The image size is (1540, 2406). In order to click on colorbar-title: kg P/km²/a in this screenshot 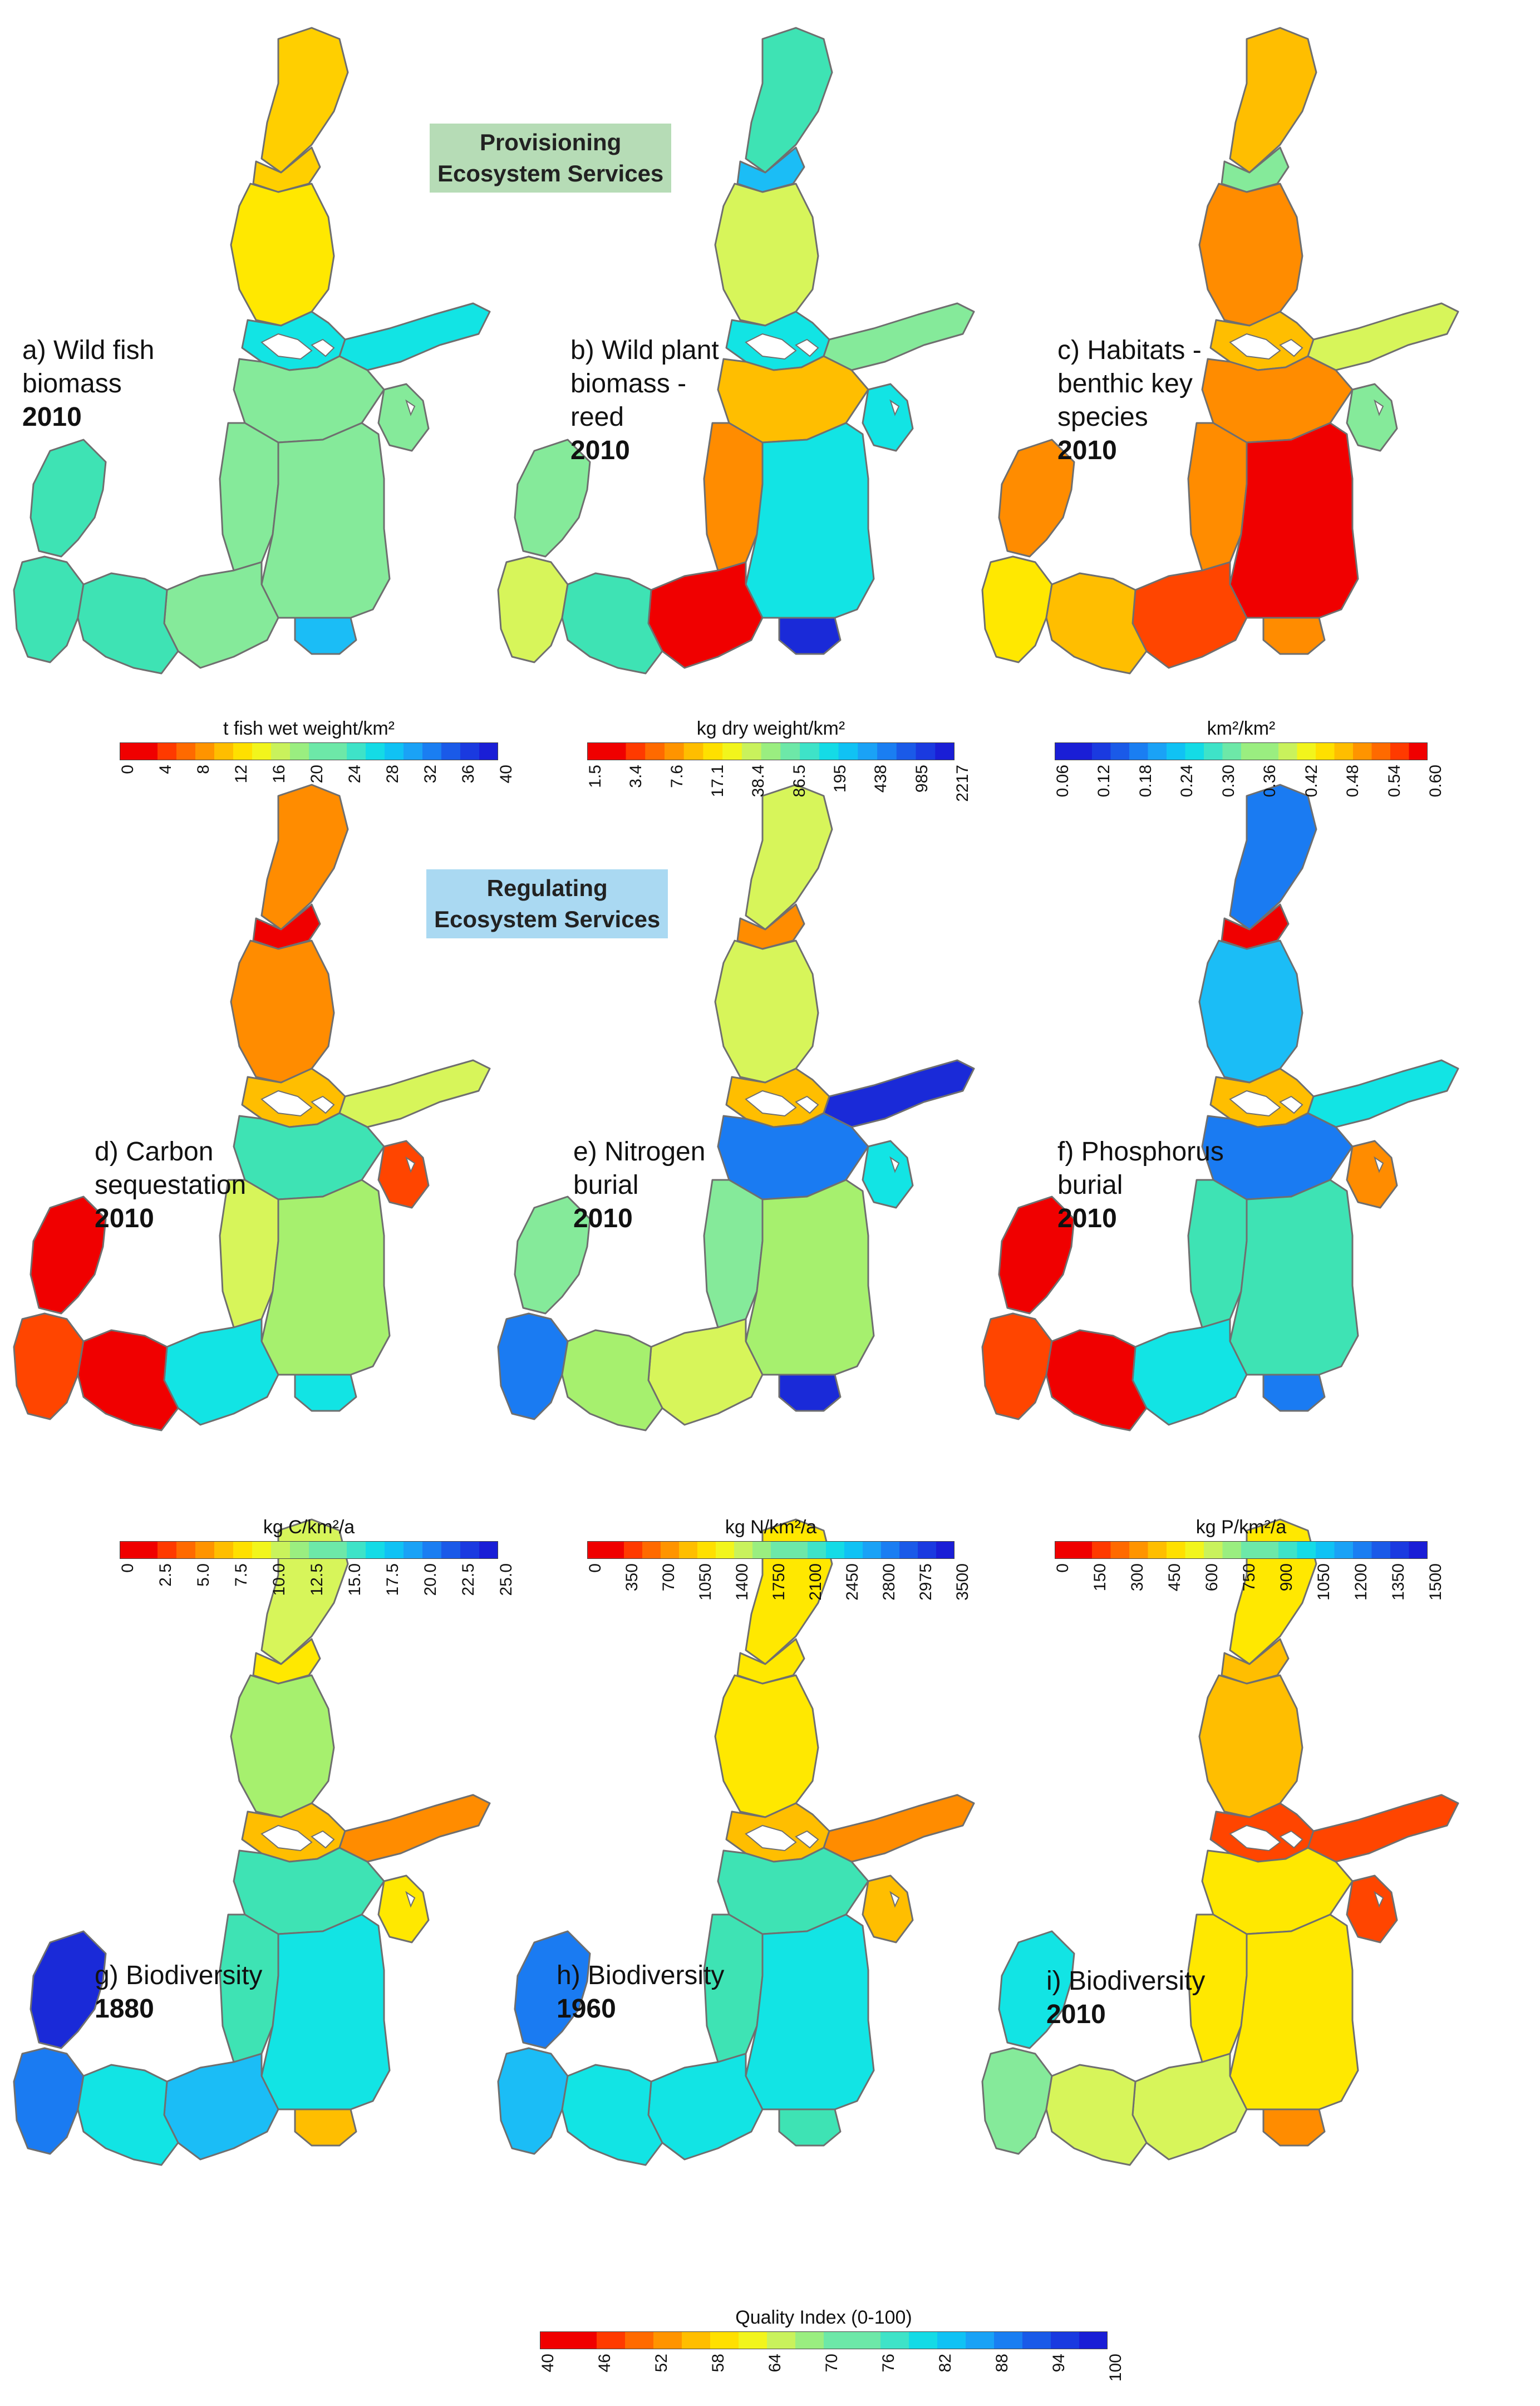, I will do `click(1241, 1528)`.